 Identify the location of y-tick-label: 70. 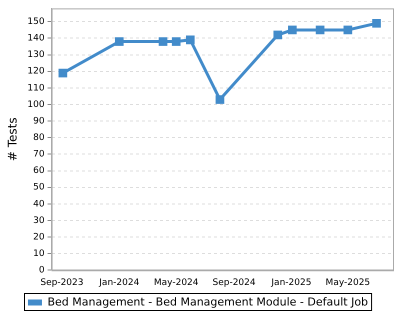
(39, 155).